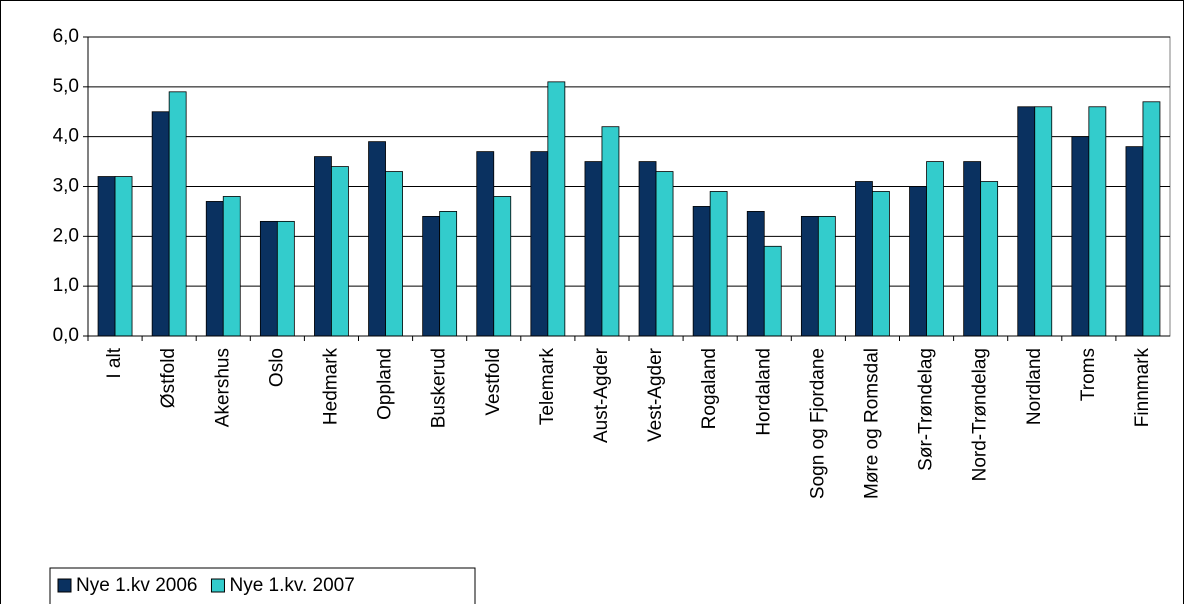 This screenshot has width=1184, height=604. What do you see at coordinates (493, 382) in the screenshot?
I see `x-tick-label: Vestfold` at bounding box center [493, 382].